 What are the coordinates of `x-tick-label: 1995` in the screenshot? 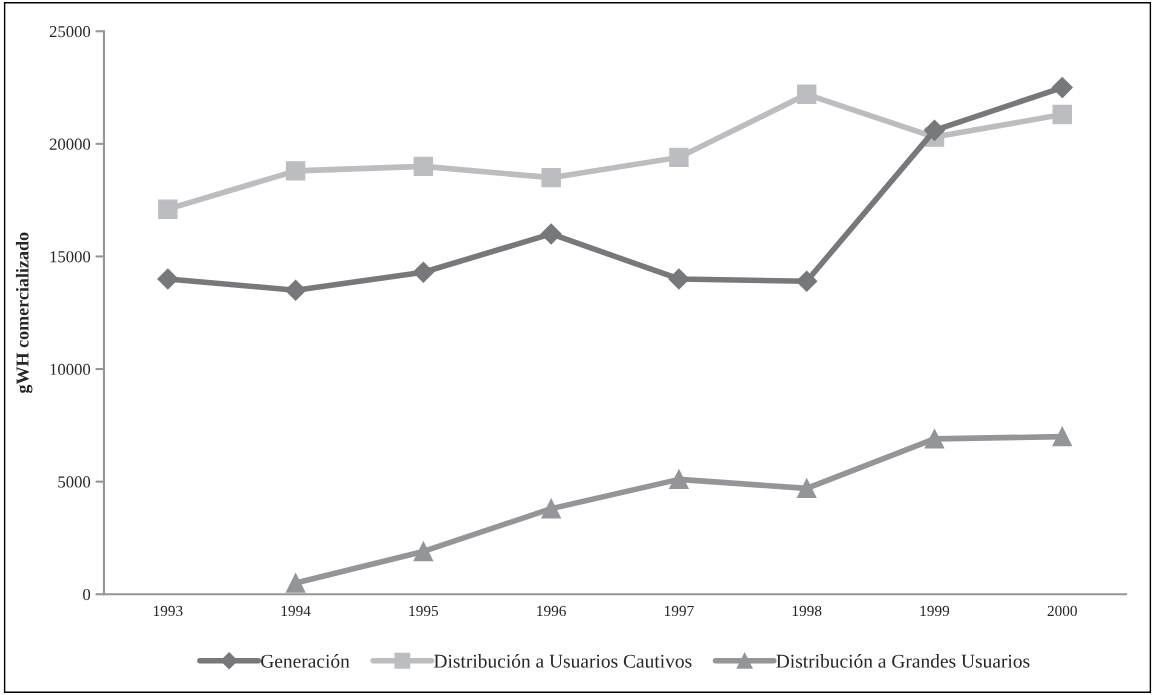 It's located at (424, 611).